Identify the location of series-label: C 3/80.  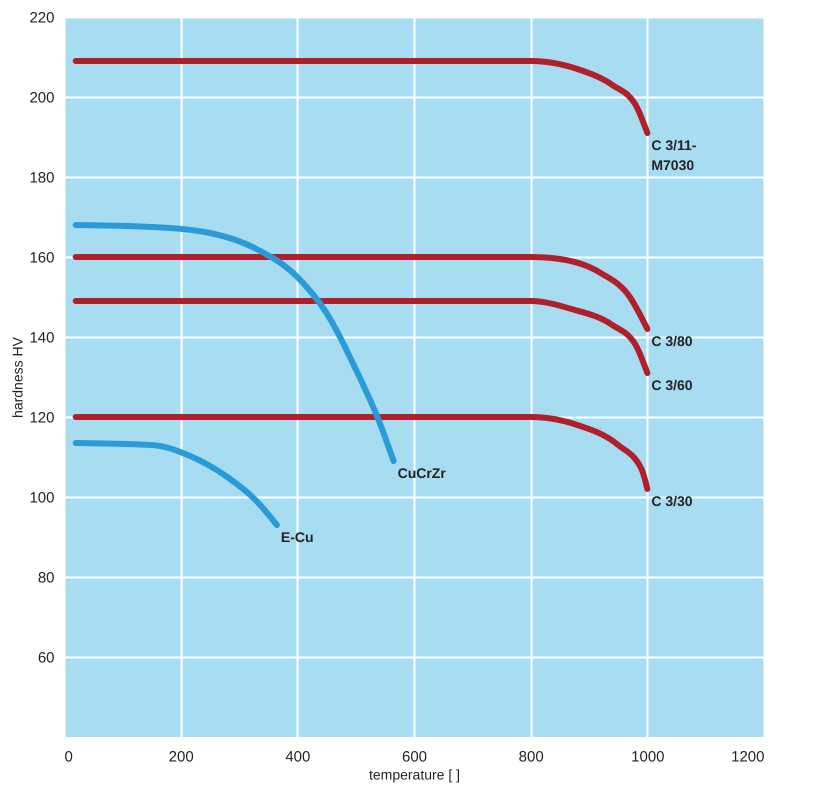
(672, 341).